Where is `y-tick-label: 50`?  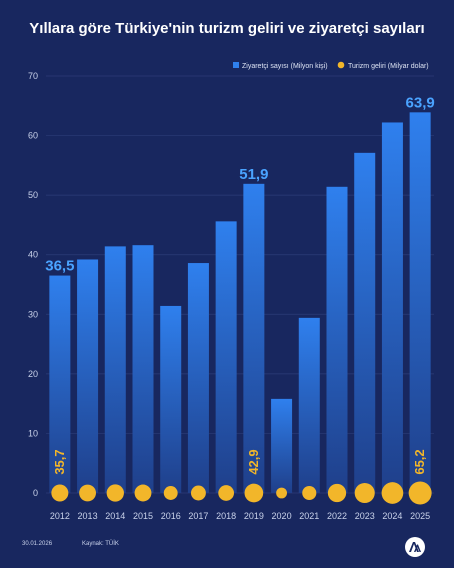
y-tick-label: 50 is located at coordinates (33, 195).